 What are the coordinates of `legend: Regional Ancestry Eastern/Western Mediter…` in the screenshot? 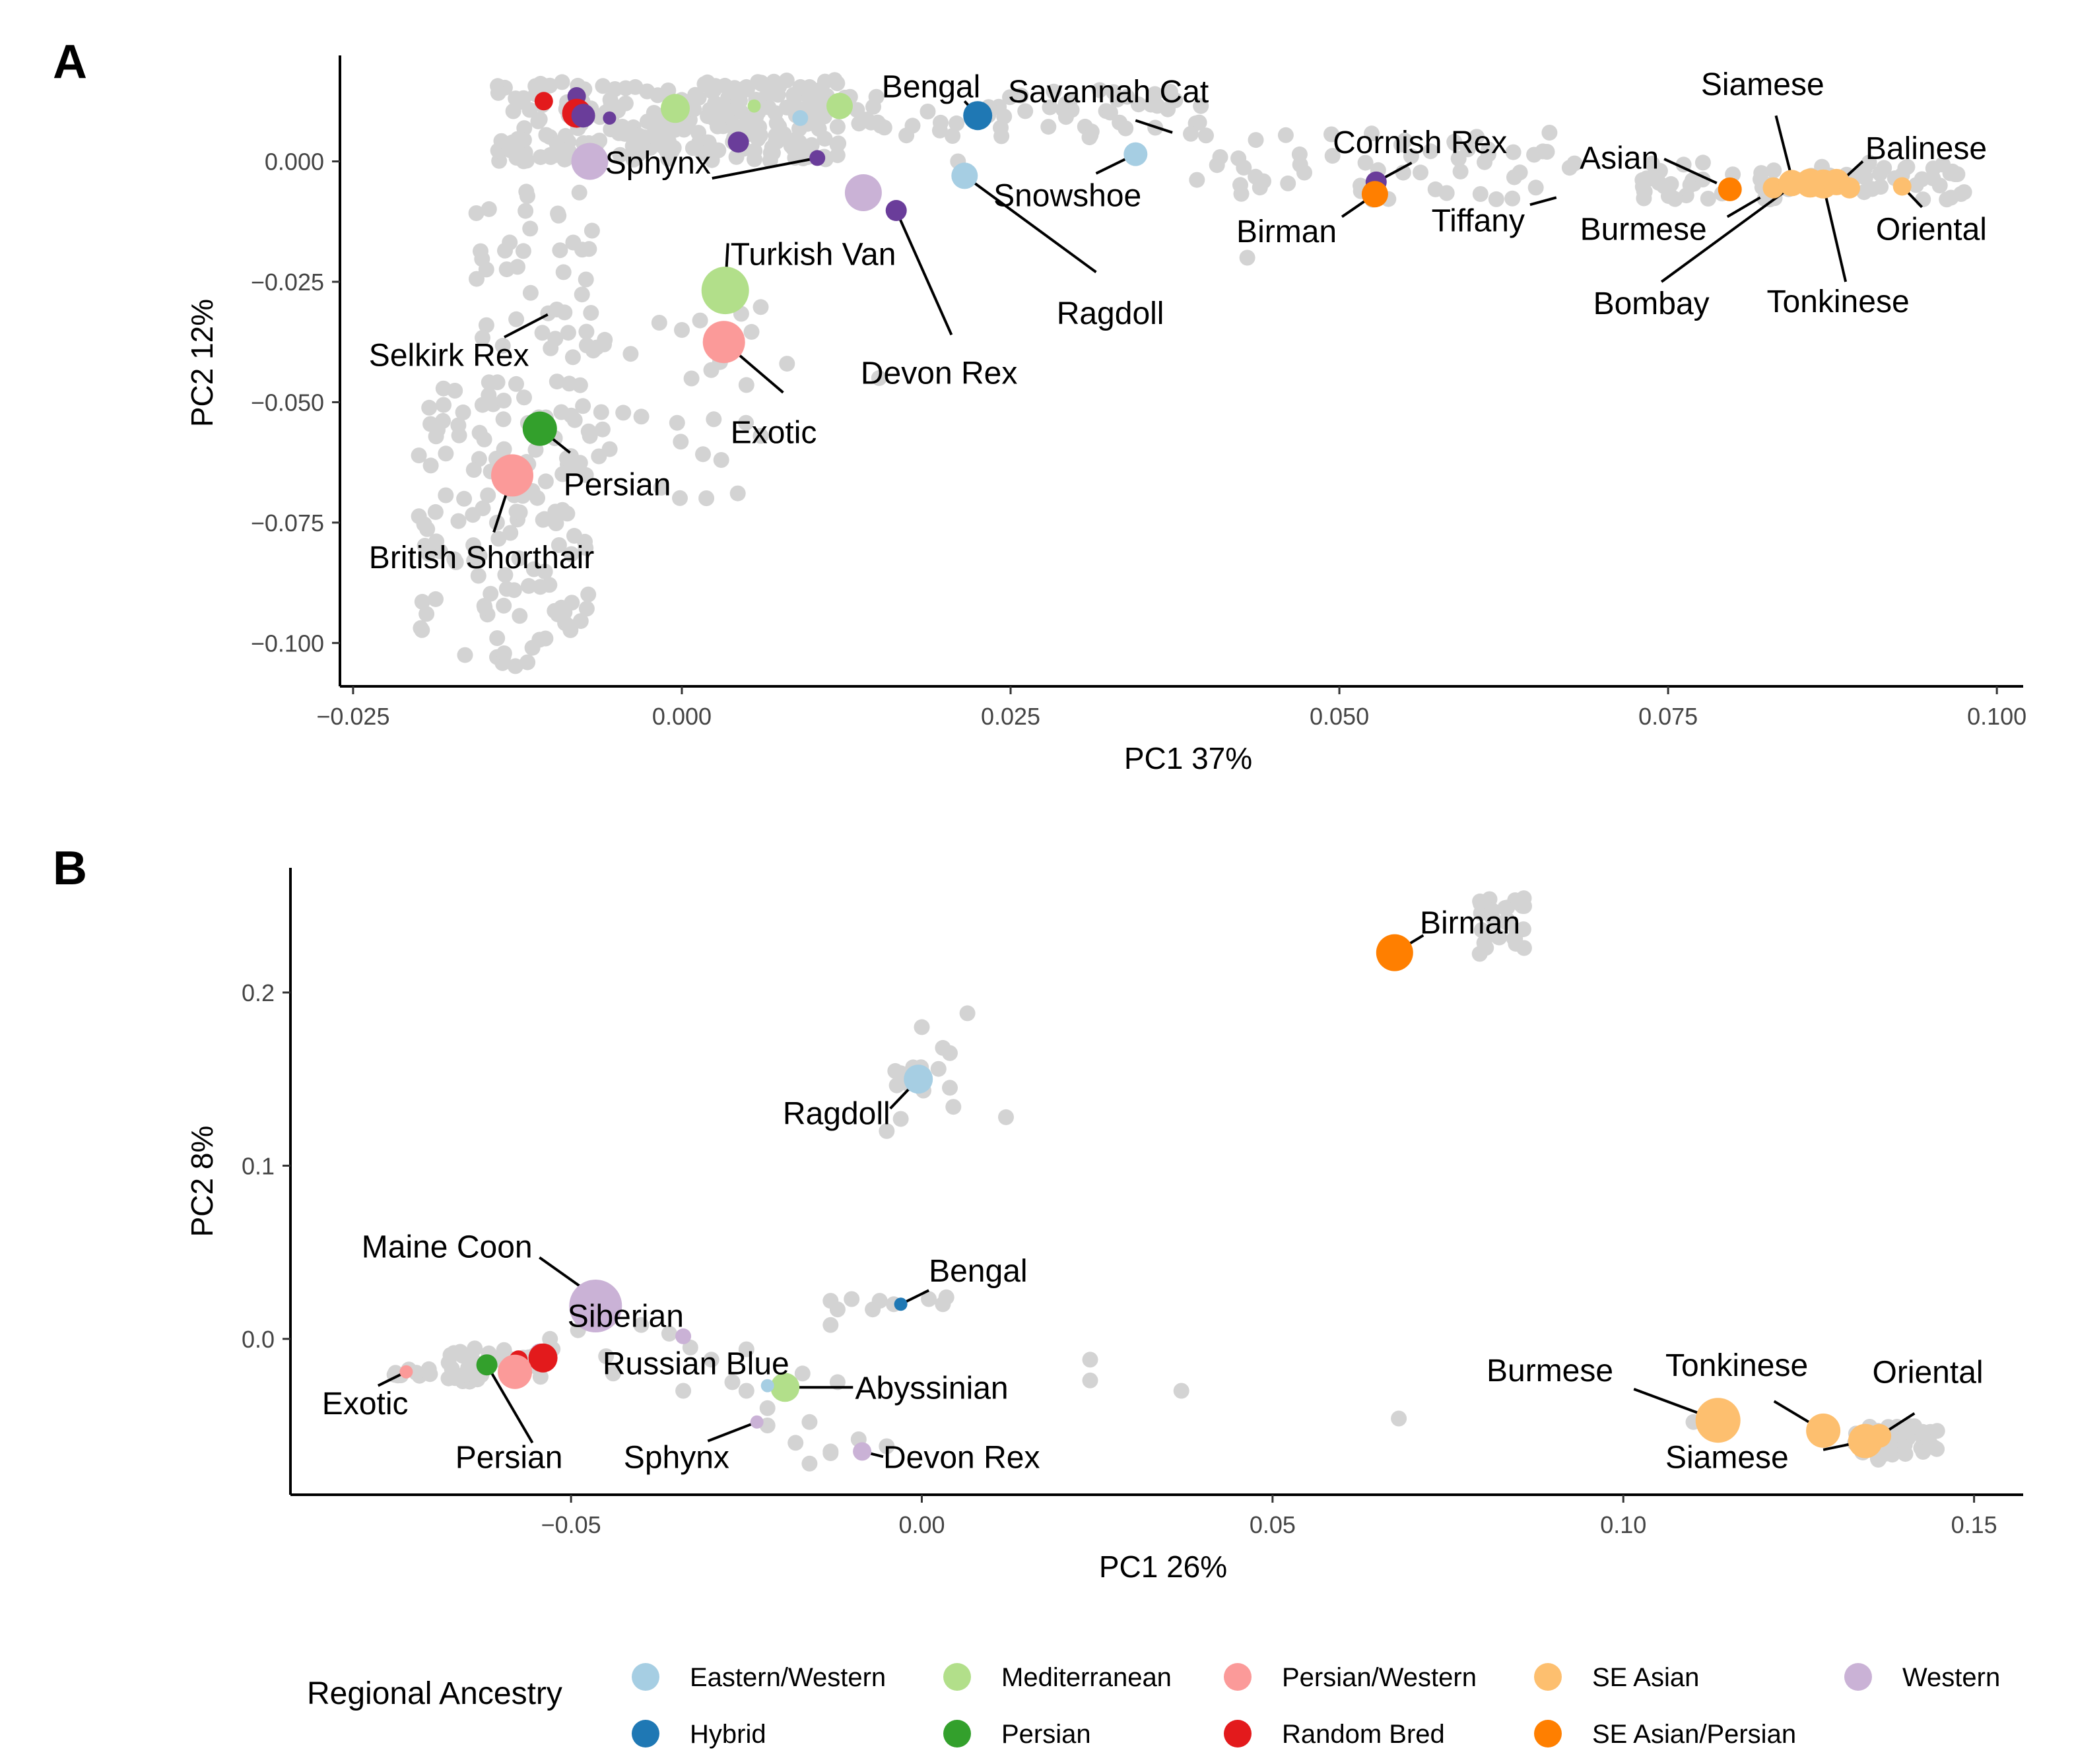 It's located at (1153, 1706).